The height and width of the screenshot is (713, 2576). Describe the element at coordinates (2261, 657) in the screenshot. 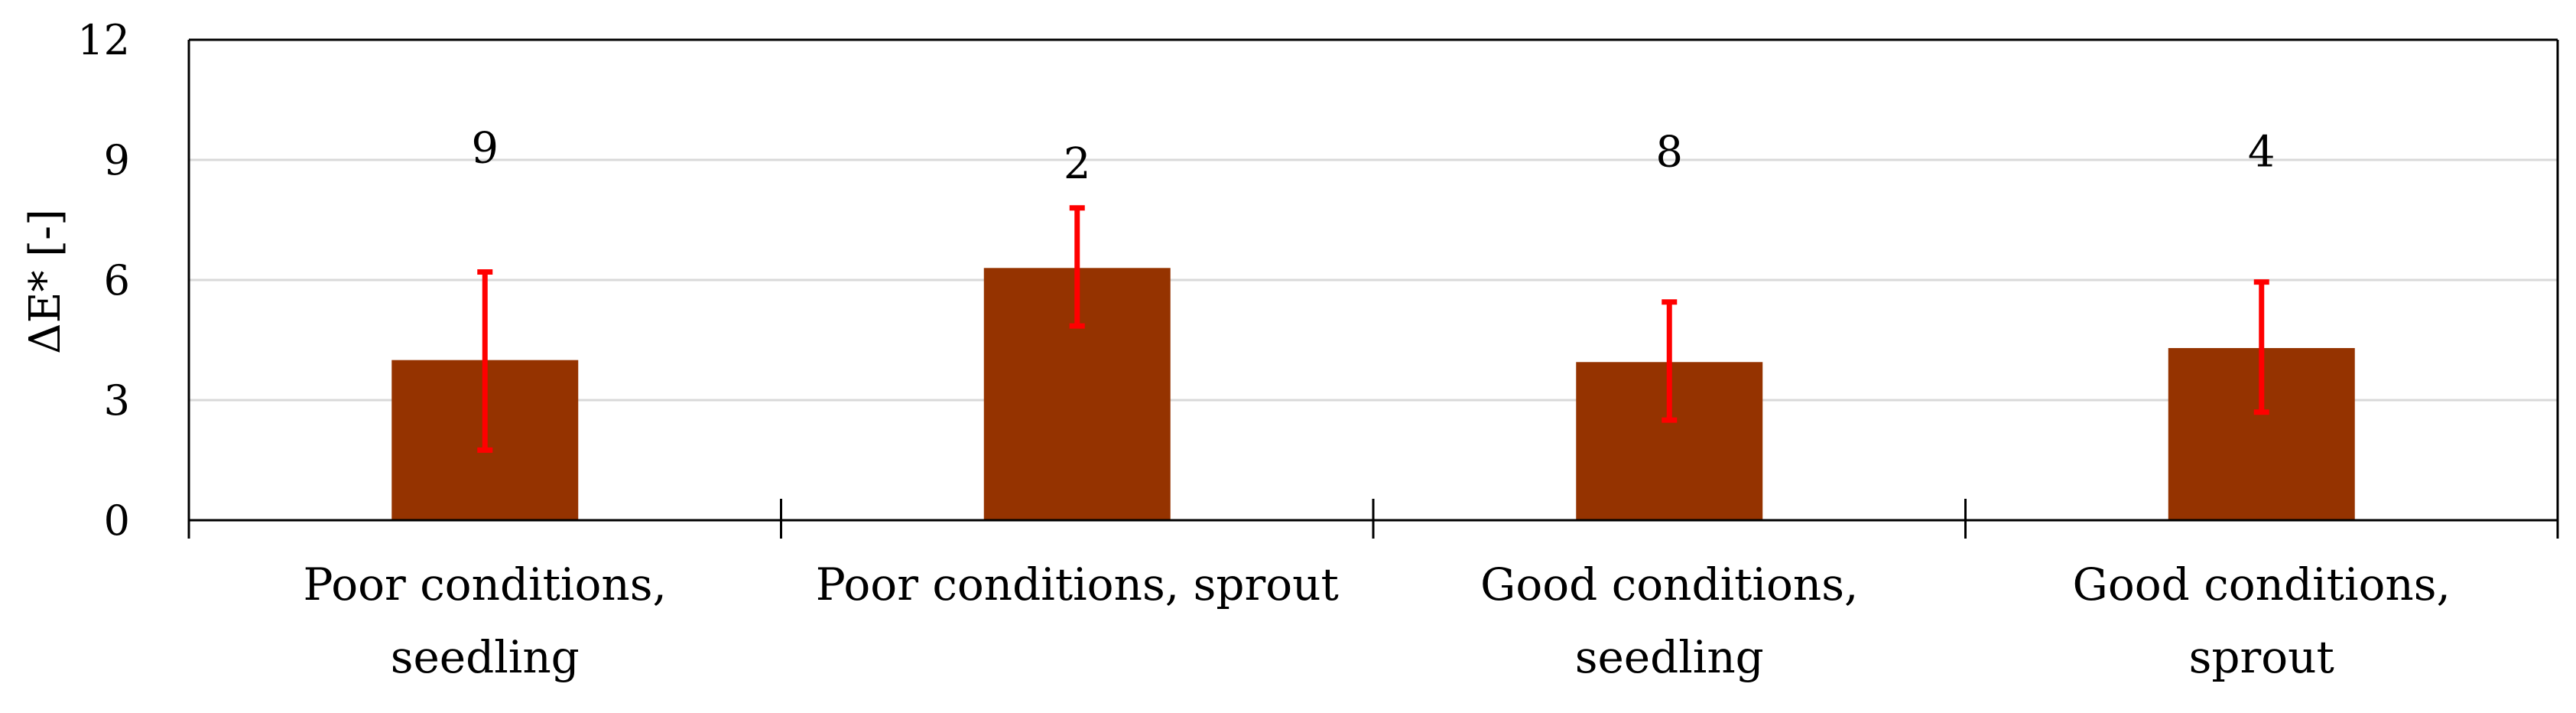

I see `x-tick-label: sprout` at that location.